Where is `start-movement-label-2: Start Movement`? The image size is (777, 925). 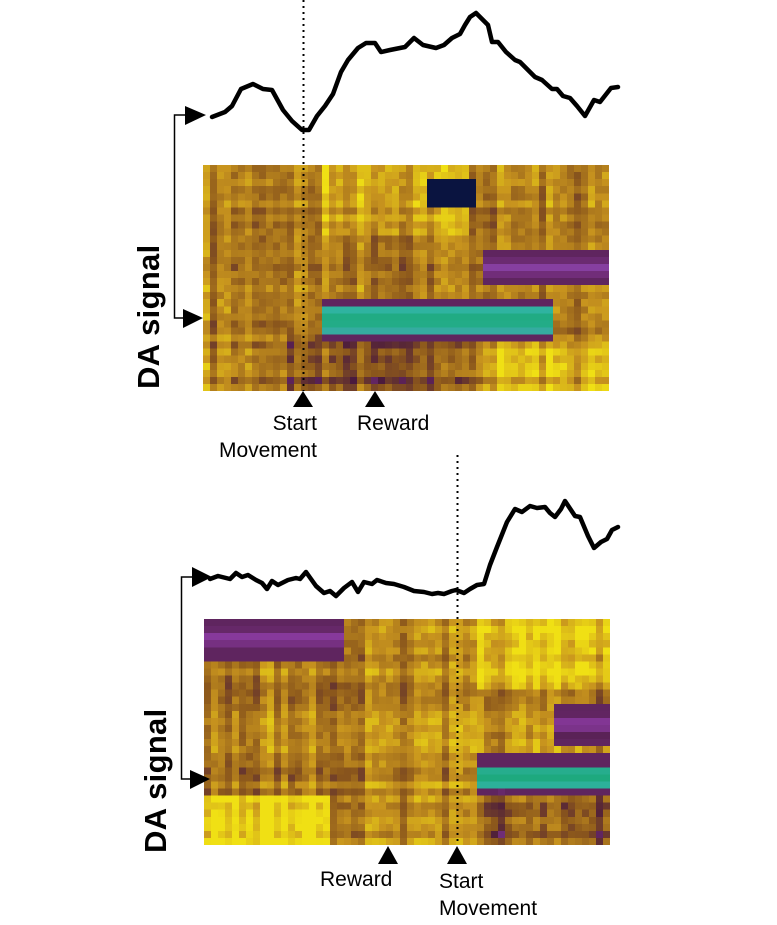 start-movement-label-2: Start Movement is located at coordinates (488, 895).